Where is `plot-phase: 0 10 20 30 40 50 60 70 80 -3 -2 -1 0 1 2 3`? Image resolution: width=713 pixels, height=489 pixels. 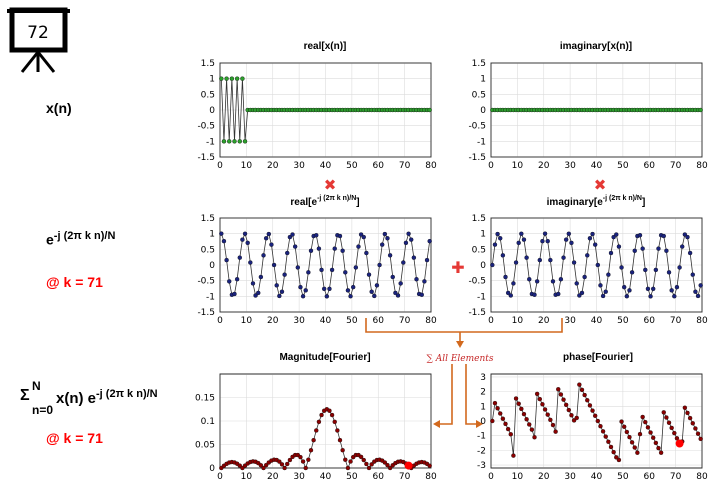 plot-phase: 0 10 20 30 40 50 60 70 80 -3 -2 -1 0 1 2 3 is located at coordinates (592, 427).